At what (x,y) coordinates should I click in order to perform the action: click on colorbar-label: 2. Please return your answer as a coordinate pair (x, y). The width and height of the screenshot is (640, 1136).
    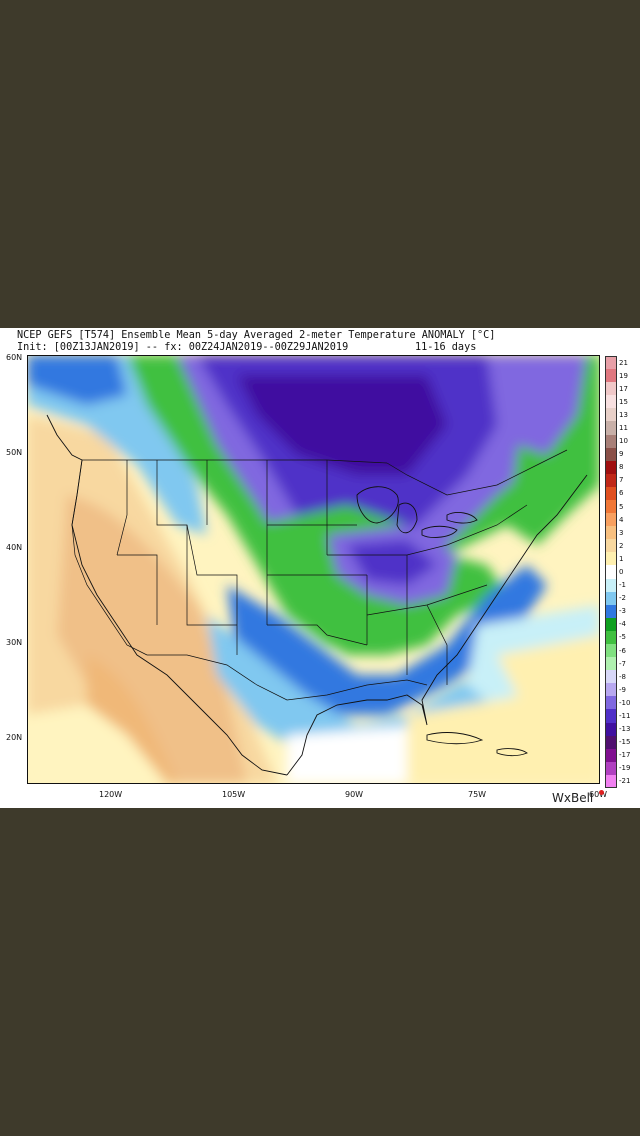
    Looking at the image, I should click on (621, 545).